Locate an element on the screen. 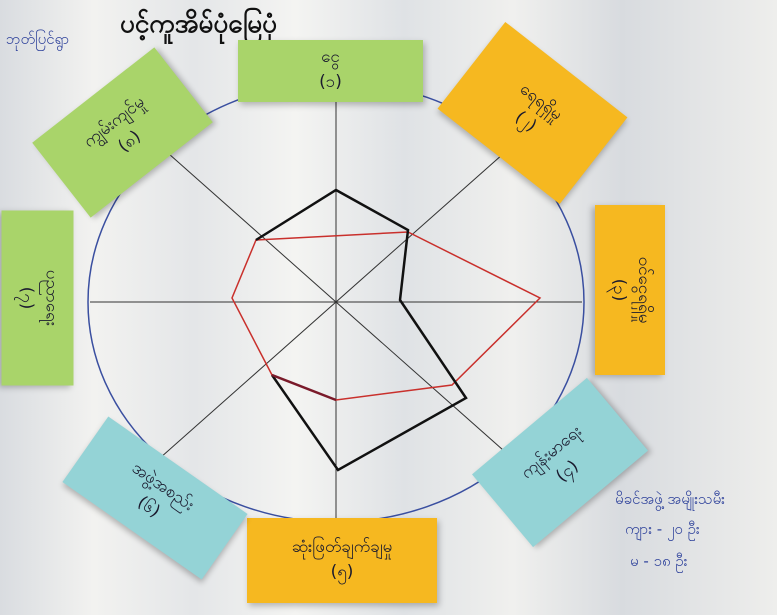 This screenshot has width=777, height=615. note-text: ငွေ is located at coordinates (330, 57).